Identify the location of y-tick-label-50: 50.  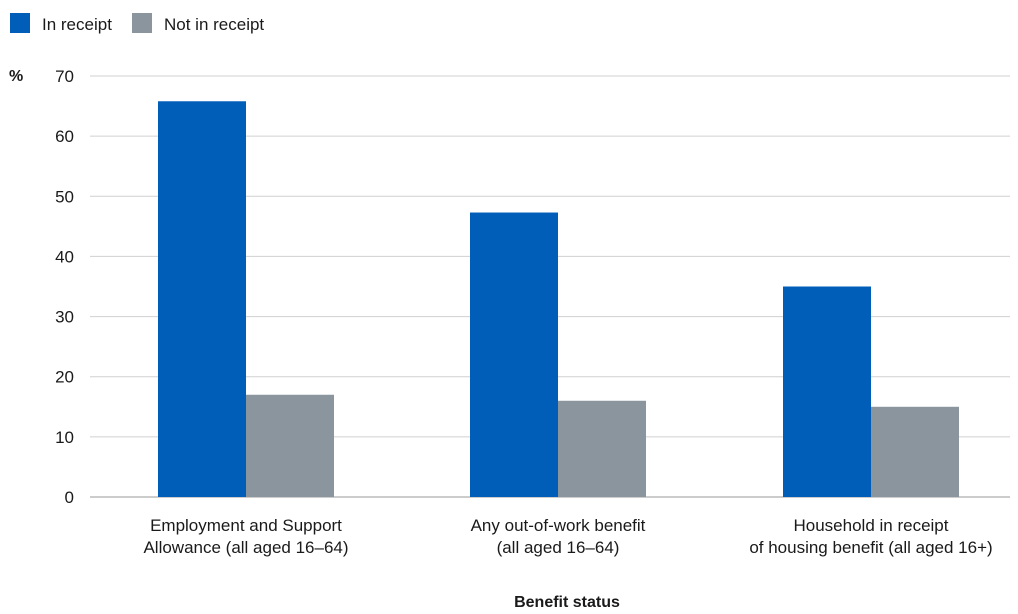
(64, 196).